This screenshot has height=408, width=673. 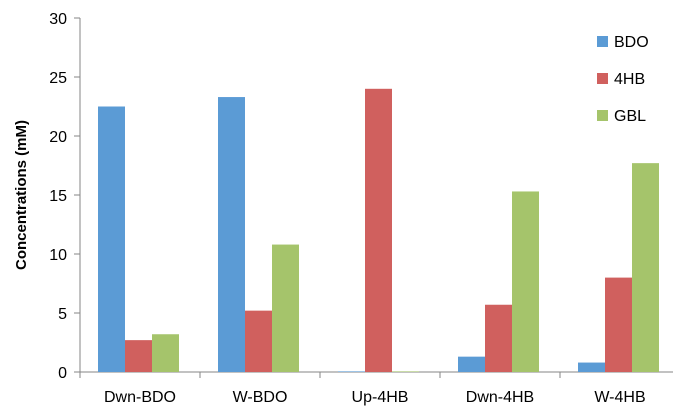 I want to click on bar-bdo-dwn-bdo, so click(x=111, y=239).